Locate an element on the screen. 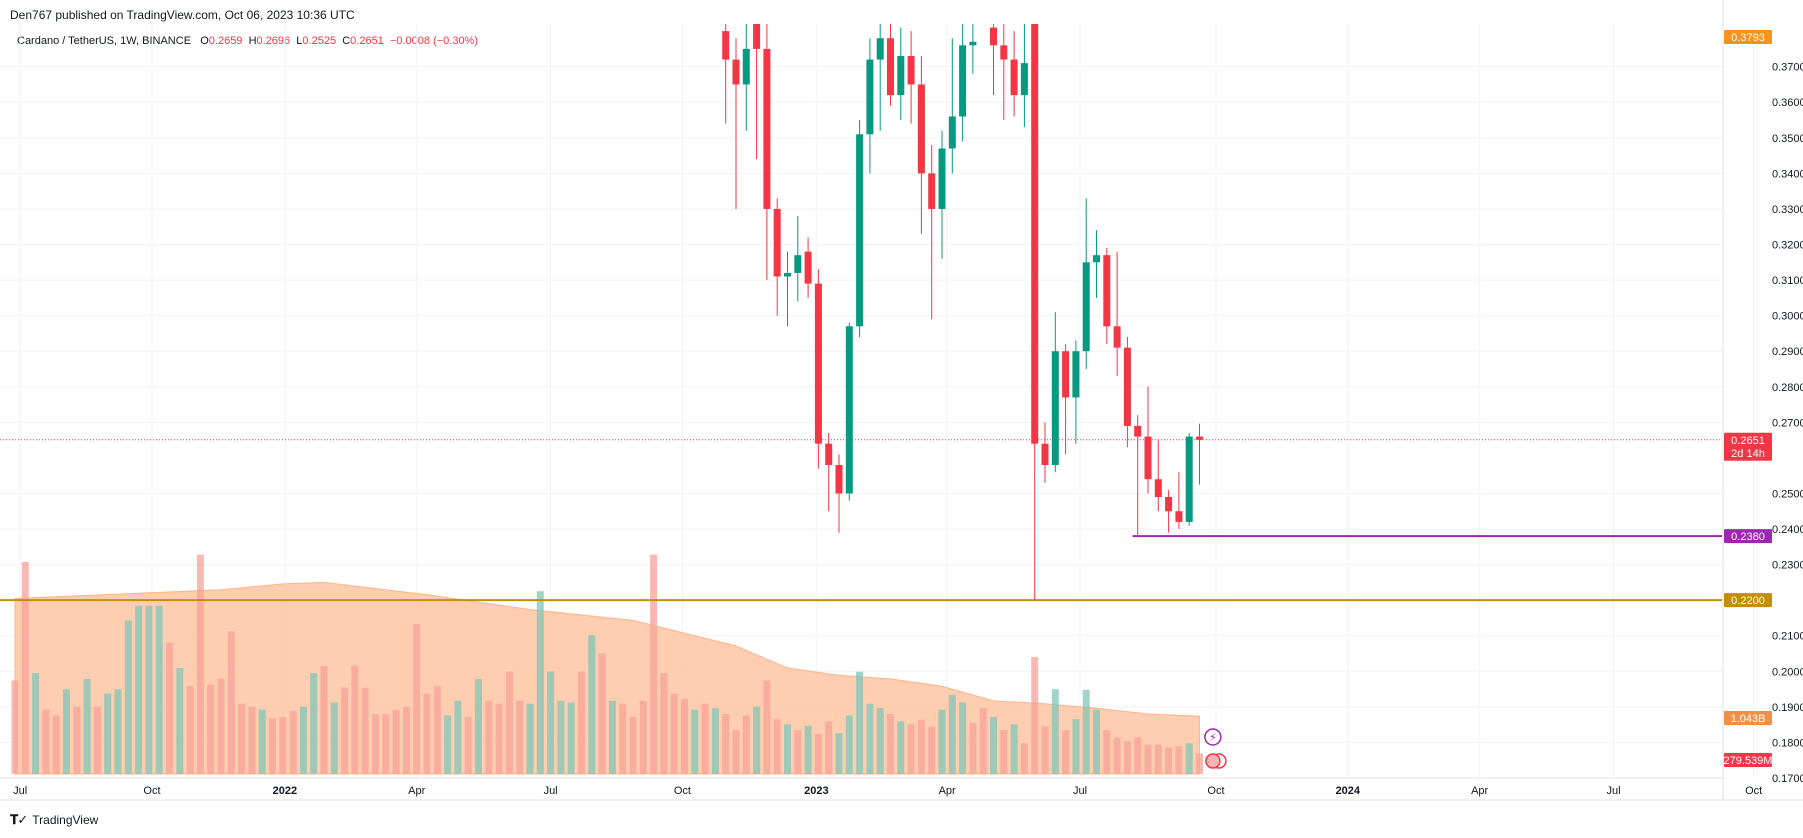  x-tick-label: Apr is located at coordinates (1479, 791).